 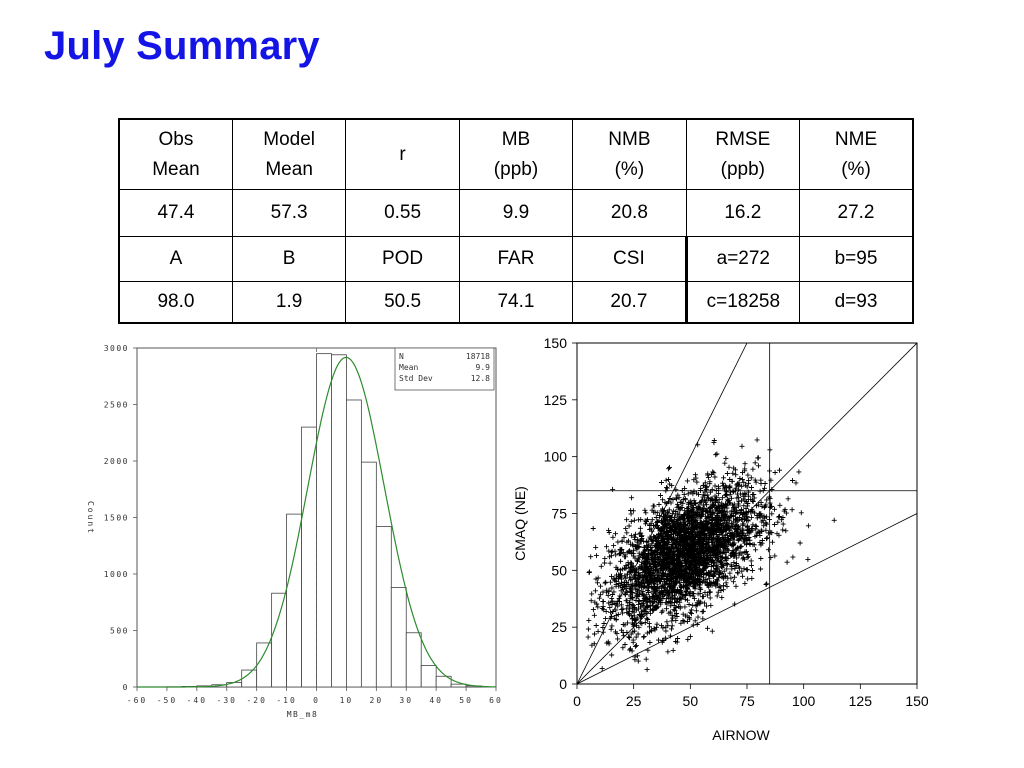 I want to click on x-tick-label: 20, so click(x=377, y=700).